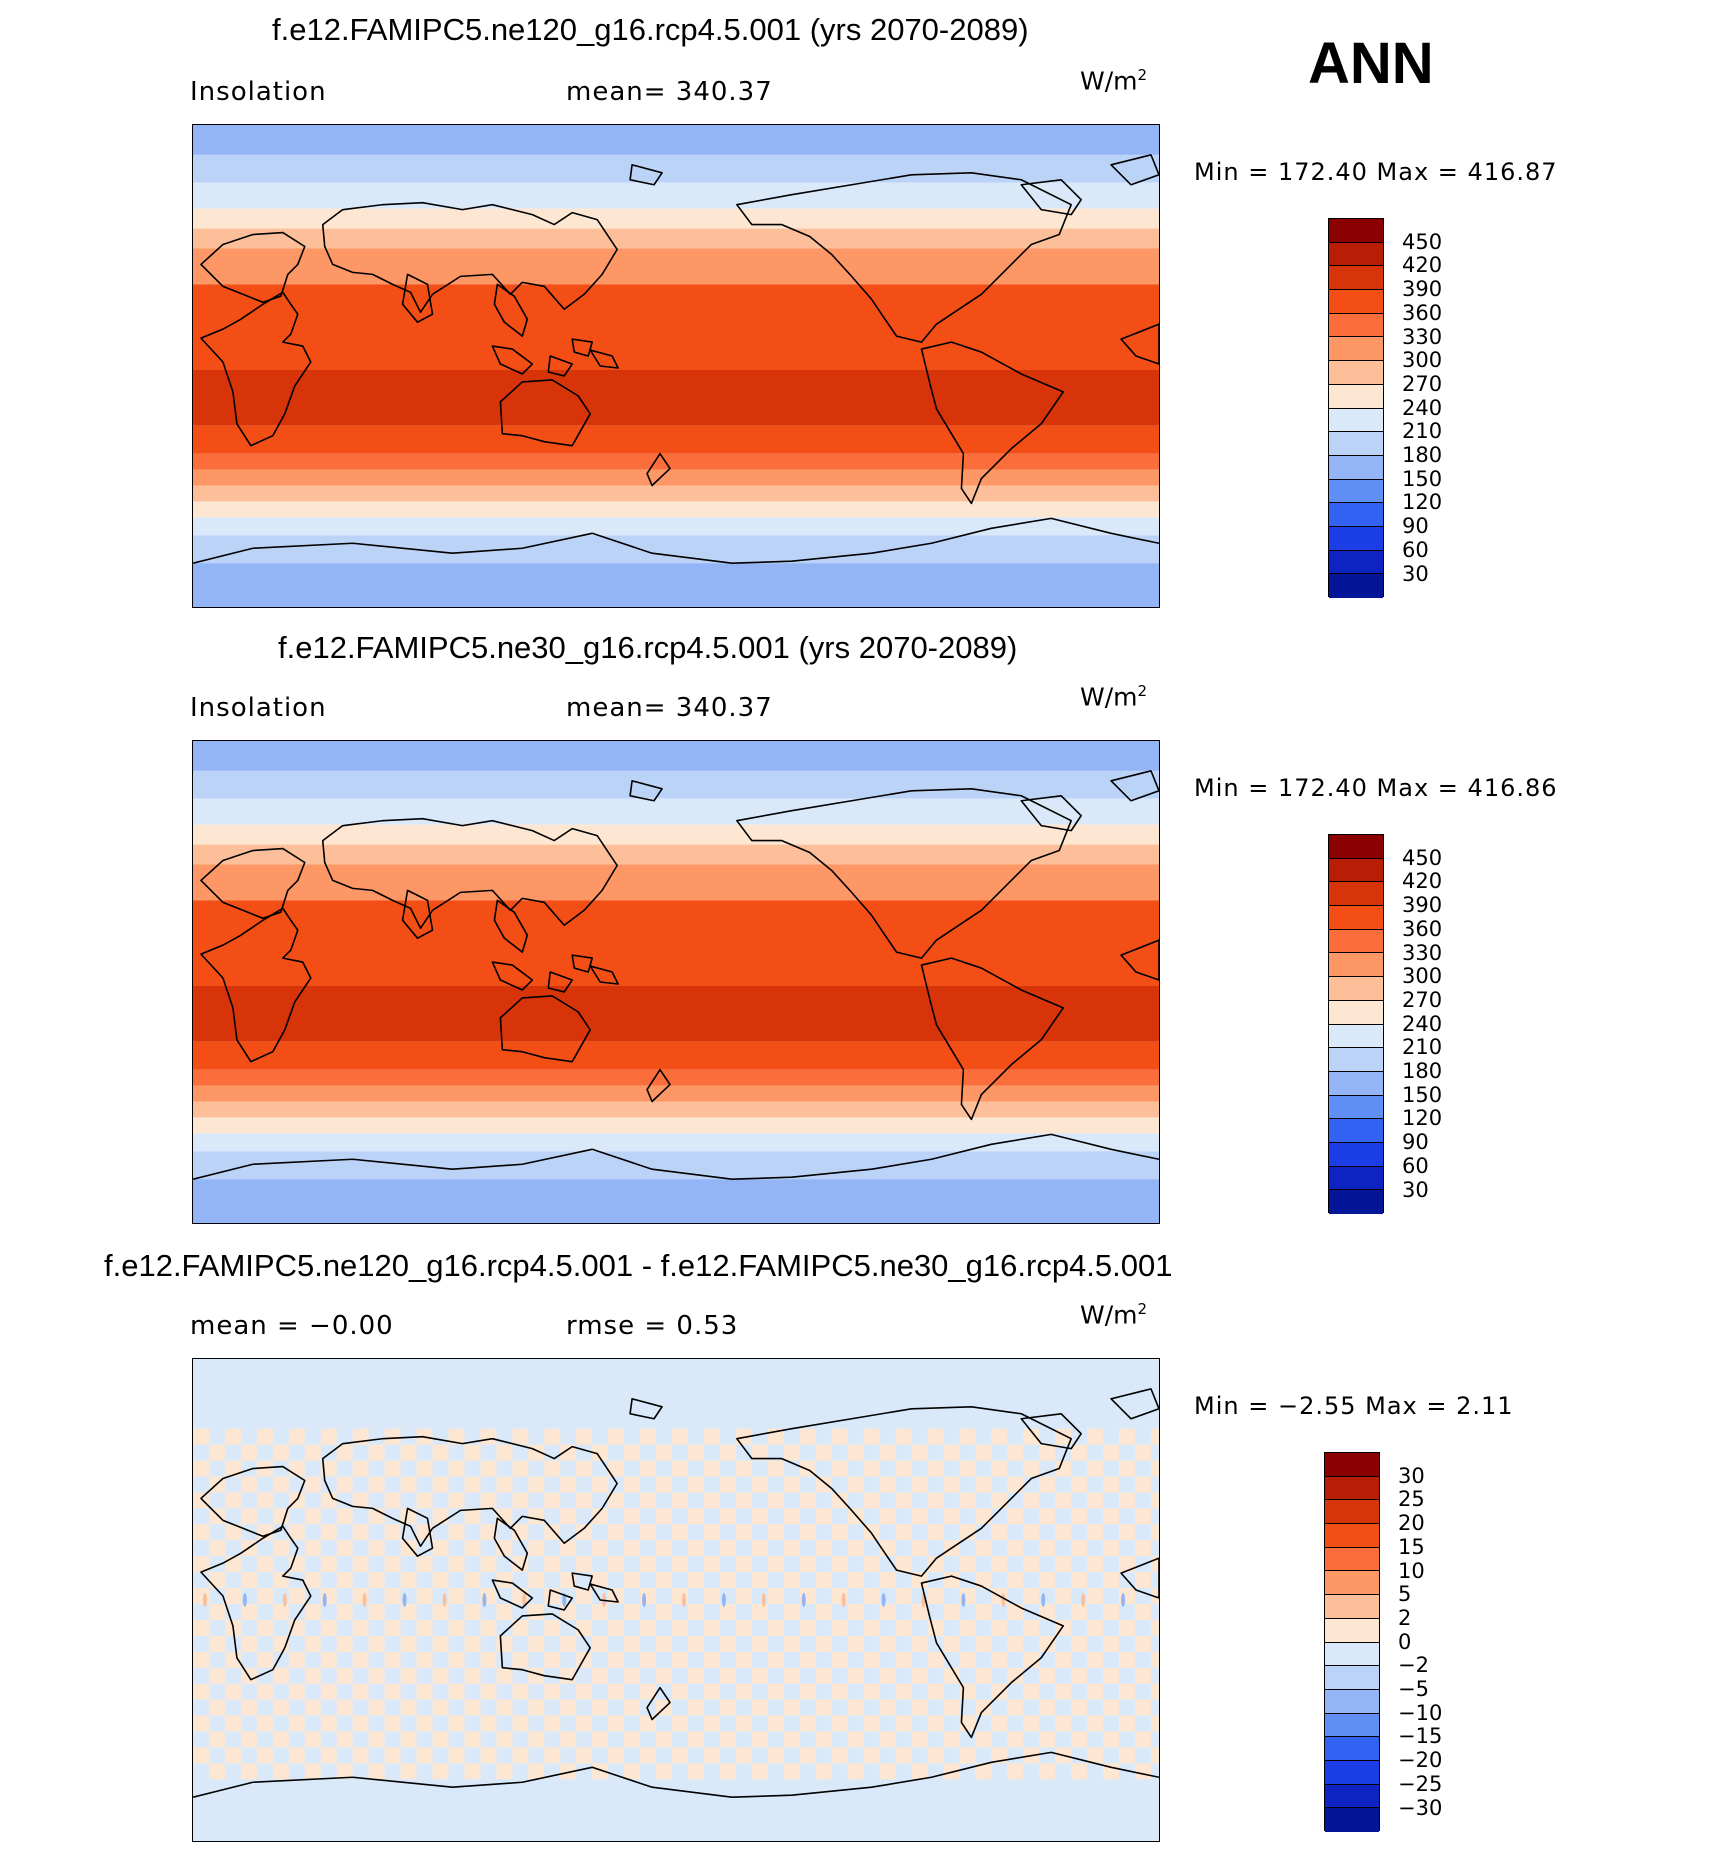 Image resolution: width=1710 pixels, height=1869 pixels. I want to click on colorbar-tick-label: 450, so click(1422, 241).